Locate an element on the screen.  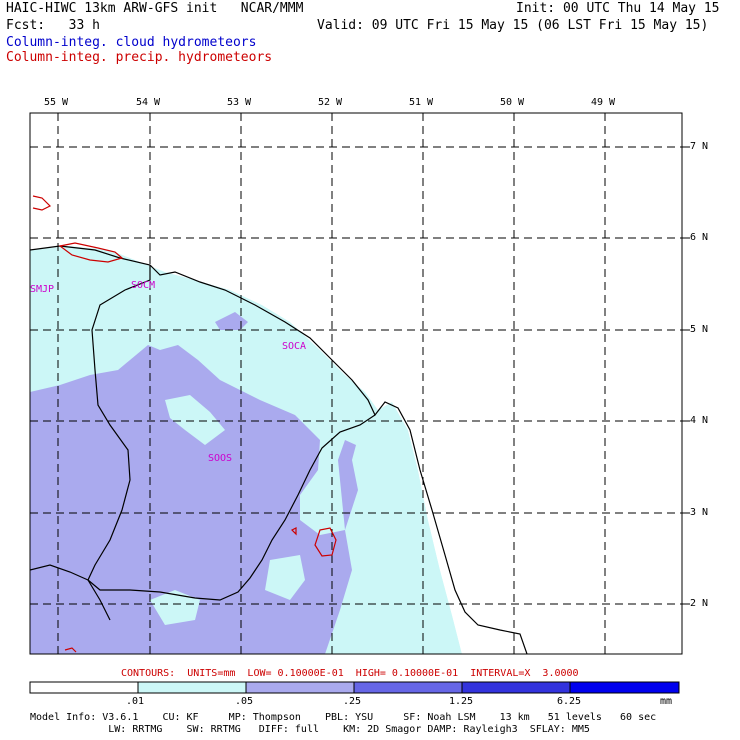
field-label-cloud: Column-integ. cloud hydrometeors is located at coordinates (131, 42).